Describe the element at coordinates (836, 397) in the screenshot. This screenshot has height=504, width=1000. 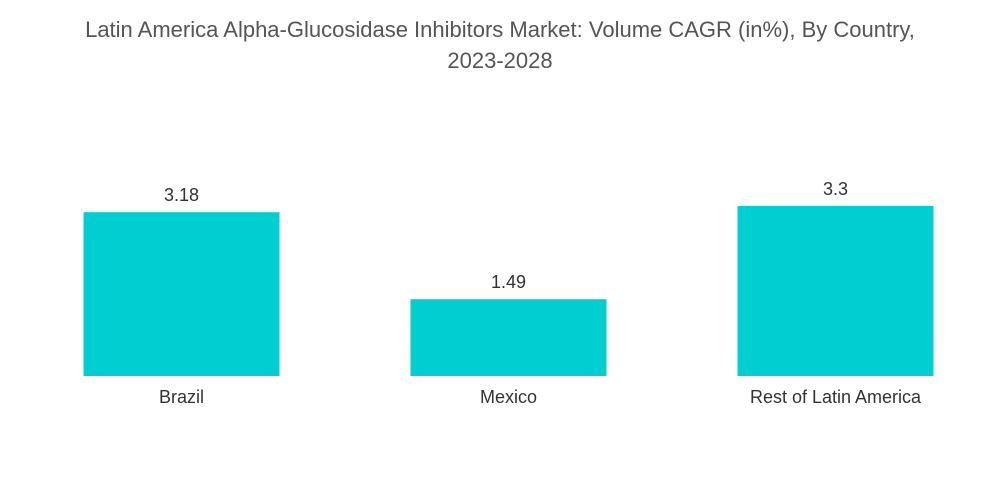
I see `category-label-3: Rest of Latin America` at that location.